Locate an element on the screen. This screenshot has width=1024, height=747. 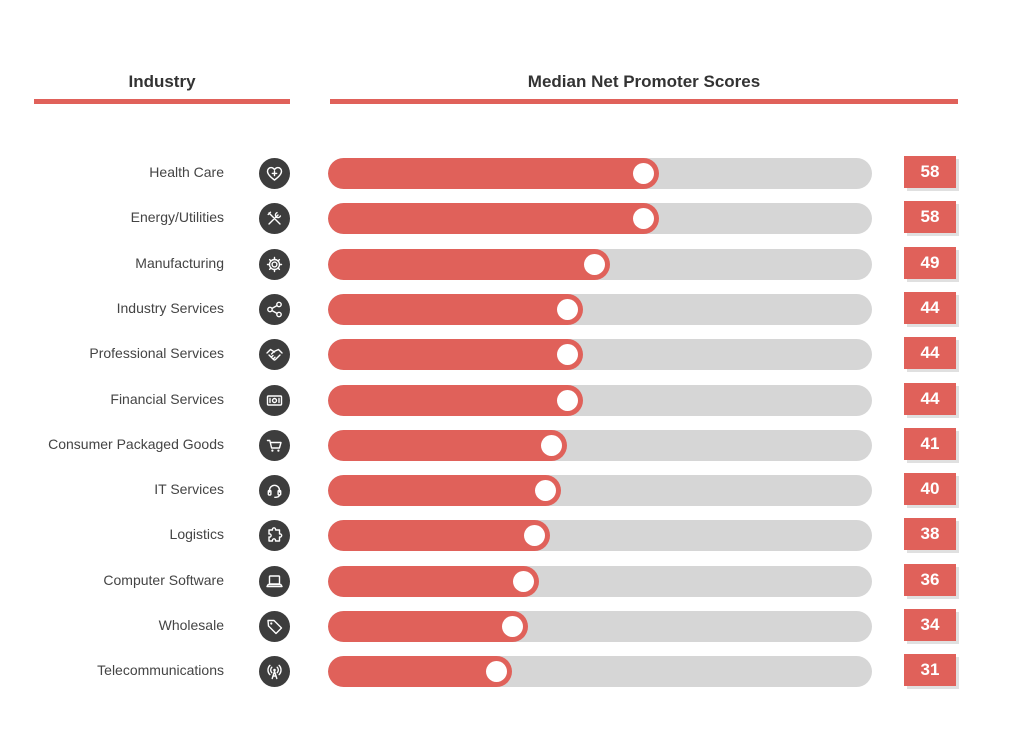
value-badge: 34 is located at coordinates (930, 625).